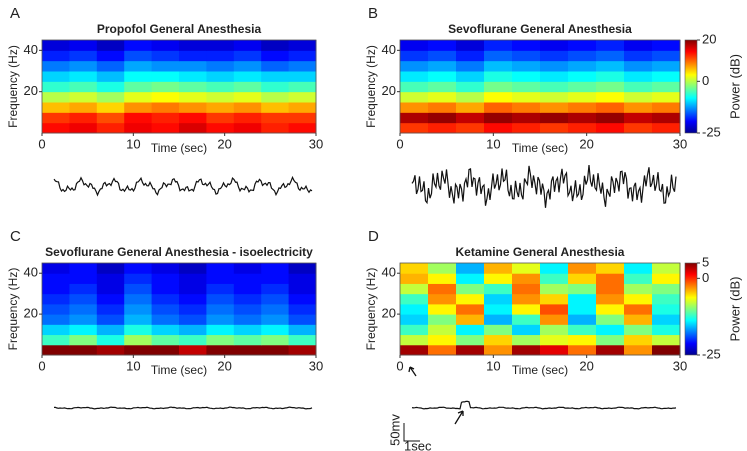  What do you see at coordinates (389, 313) in the screenshot?
I see `y-tick-label: 20` at bounding box center [389, 313].